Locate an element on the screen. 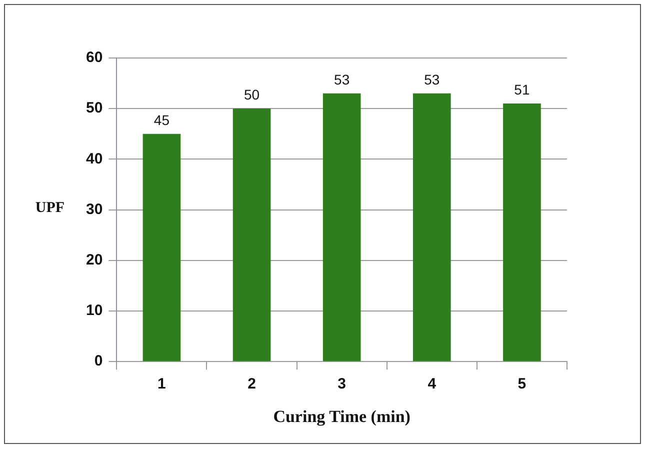  x-tick-label: 3 is located at coordinates (342, 384).